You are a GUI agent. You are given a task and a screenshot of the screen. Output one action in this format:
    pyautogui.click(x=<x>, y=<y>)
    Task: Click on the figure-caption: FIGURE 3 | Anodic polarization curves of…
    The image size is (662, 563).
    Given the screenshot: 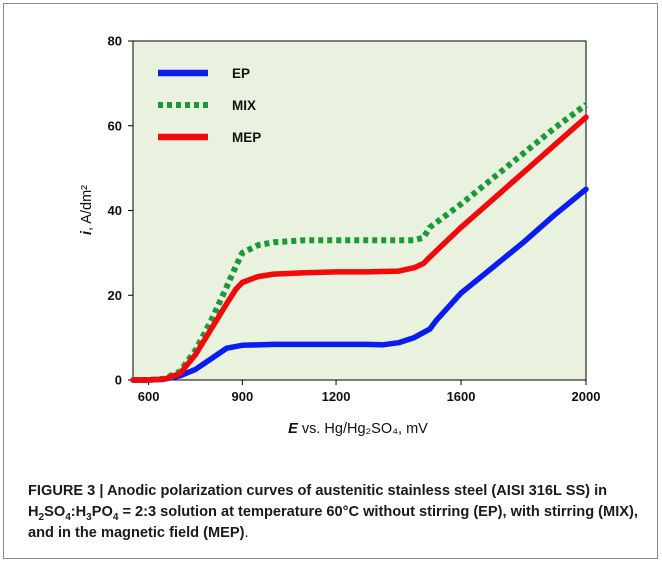 What is the action you would take?
    pyautogui.click(x=338, y=512)
    